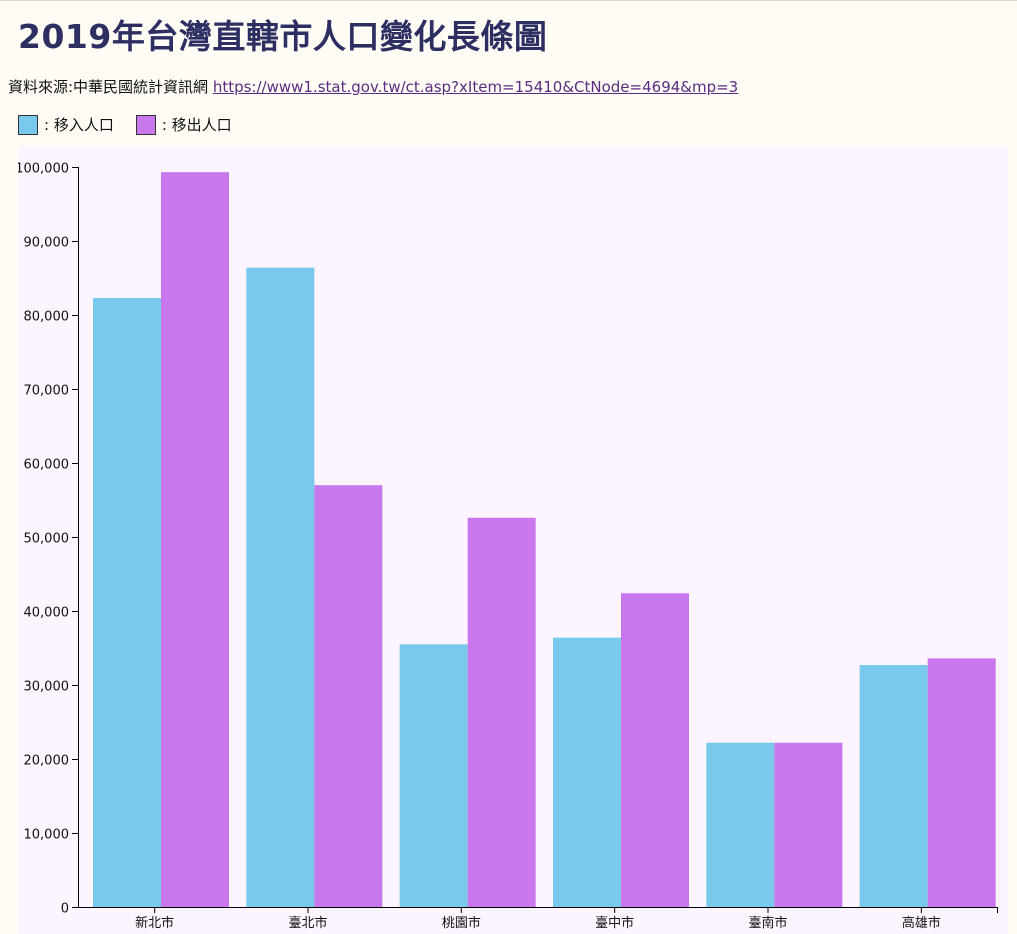  I want to click on x-tick-label: 新北市, so click(154, 923).